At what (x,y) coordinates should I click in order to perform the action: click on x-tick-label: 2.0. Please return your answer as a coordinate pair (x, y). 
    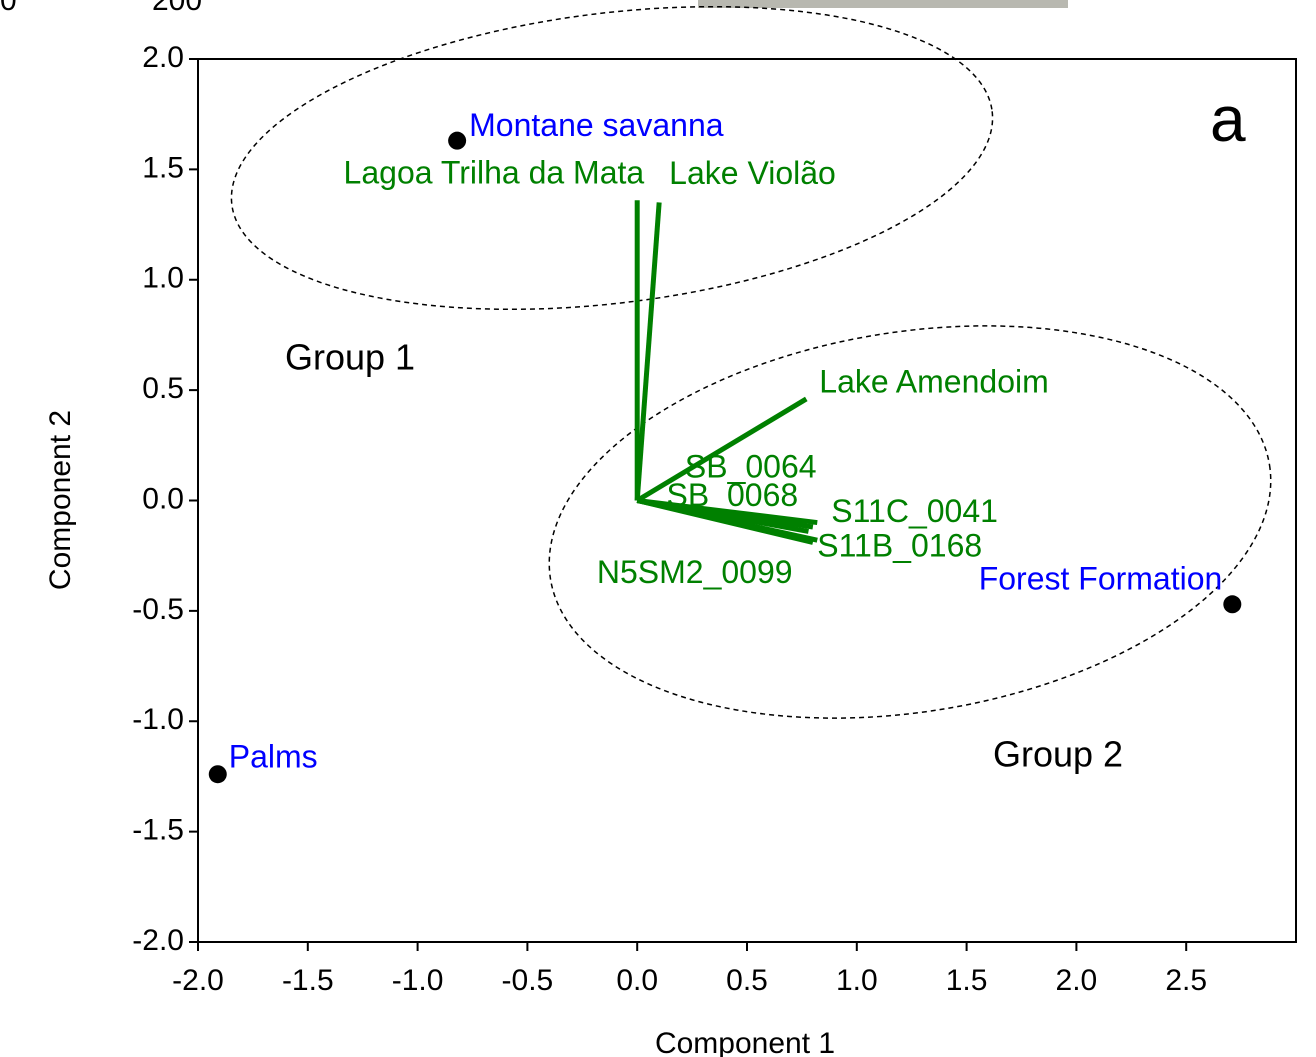
    Looking at the image, I should click on (1077, 980).